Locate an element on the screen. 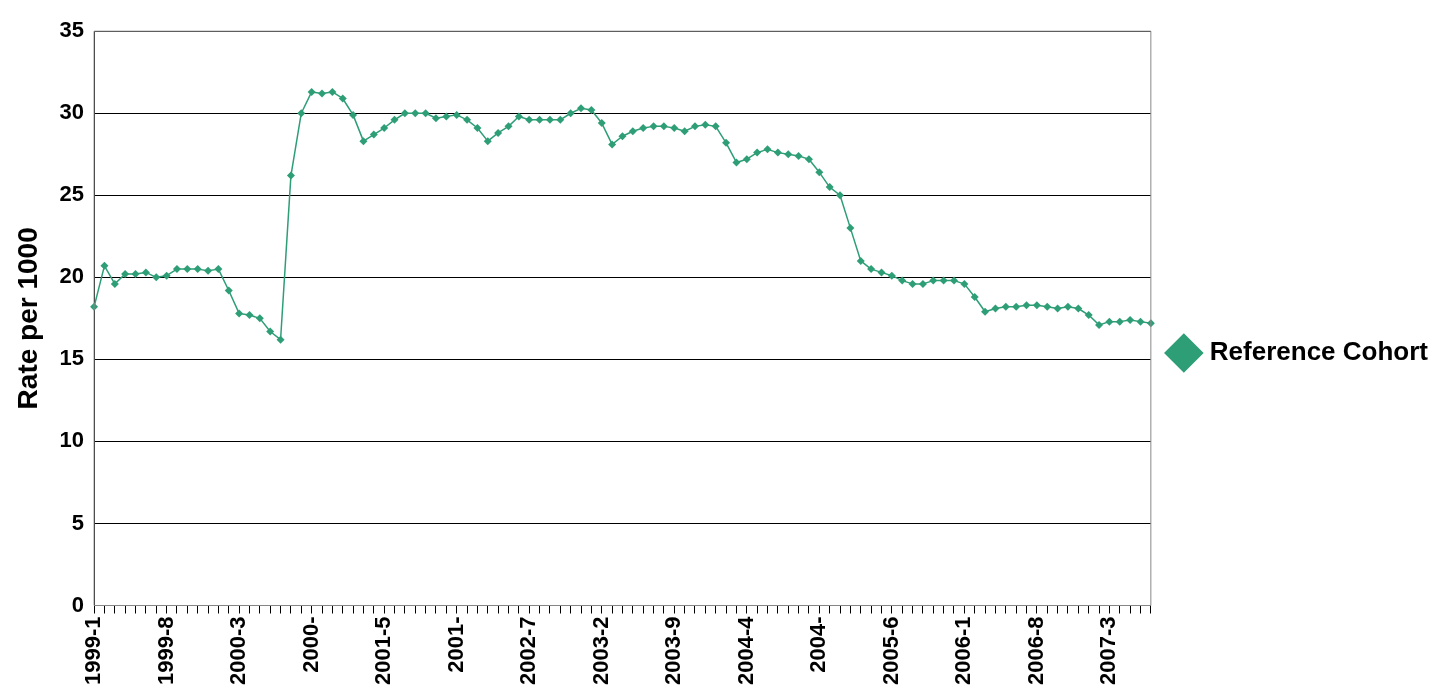 The width and height of the screenshot is (1454, 700). y-tick-label: 10 is located at coordinates (72, 440).